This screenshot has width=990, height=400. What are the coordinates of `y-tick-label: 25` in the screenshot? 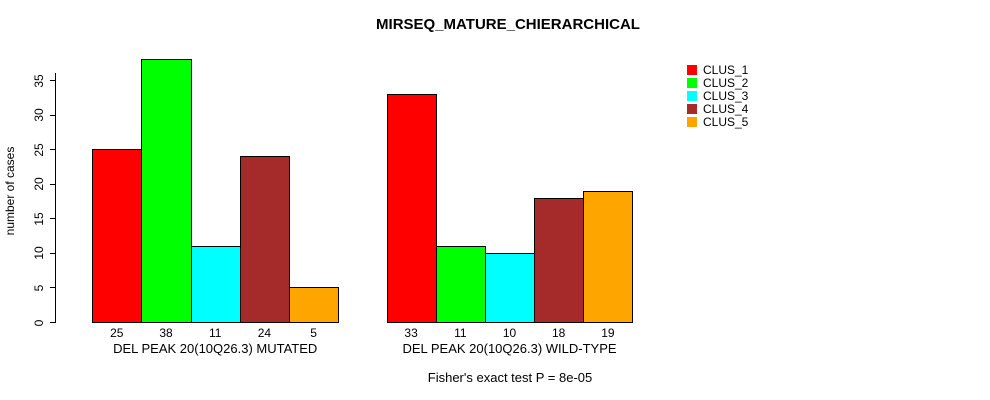 It's located at (39, 149).